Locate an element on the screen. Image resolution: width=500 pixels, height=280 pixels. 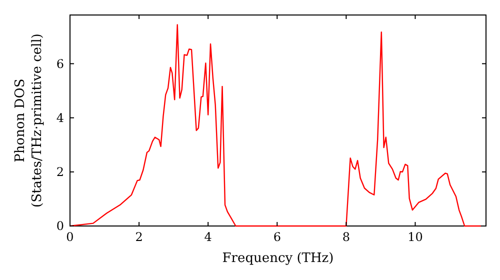
x-tick-label: 2 is located at coordinates (139, 237).